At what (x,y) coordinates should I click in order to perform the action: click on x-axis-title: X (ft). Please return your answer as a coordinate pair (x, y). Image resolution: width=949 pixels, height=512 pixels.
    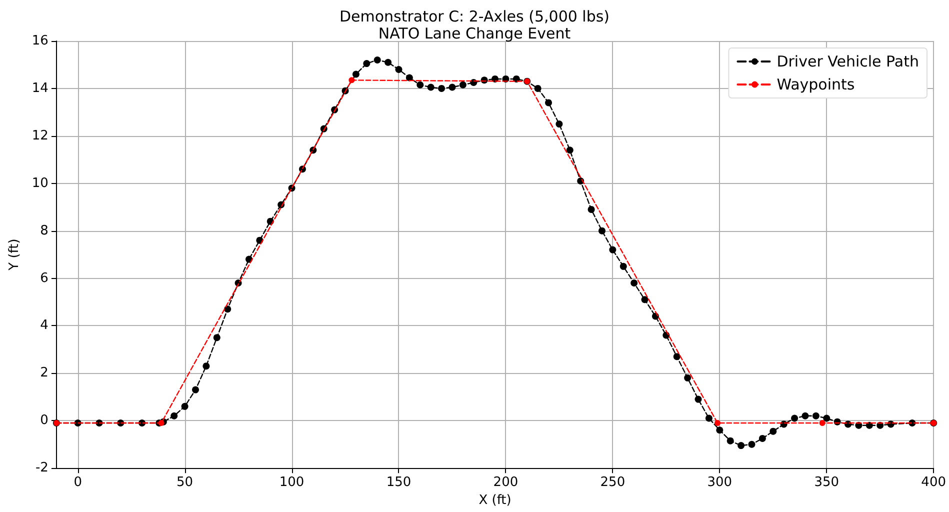
    Looking at the image, I should click on (495, 500).